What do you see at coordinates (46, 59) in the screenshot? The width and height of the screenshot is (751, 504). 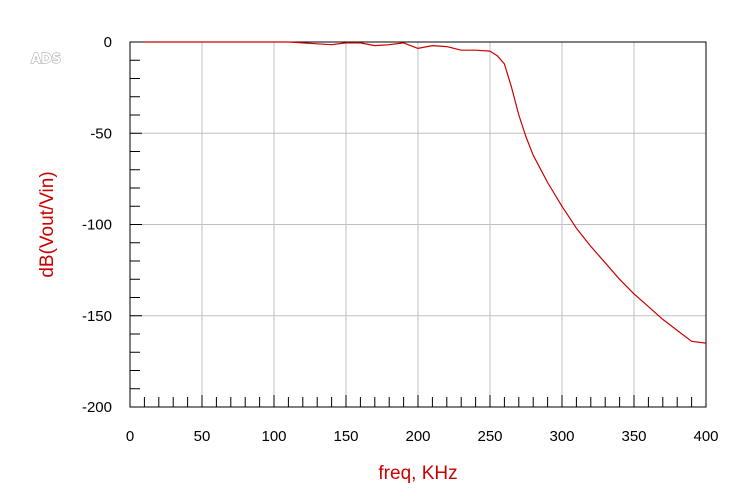 I see `ads-logo: ADS` at bounding box center [46, 59].